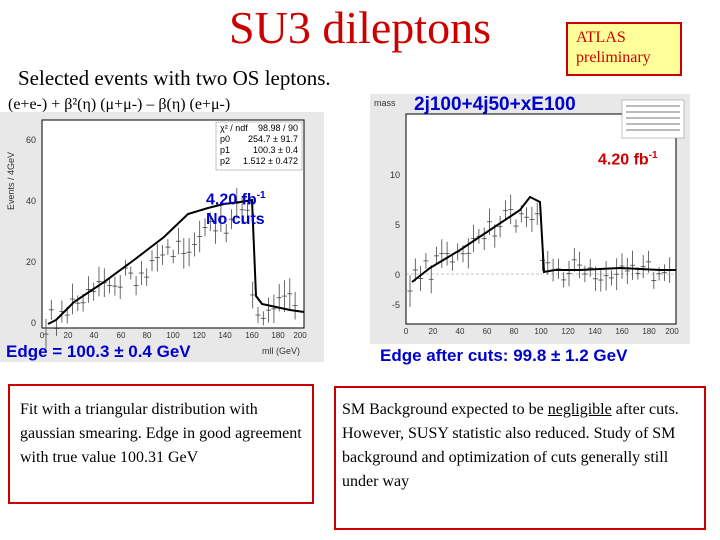 The width and height of the screenshot is (720, 540). What do you see at coordinates (653, 155) in the screenshot?
I see `right-lumi-exponent: -1` at bounding box center [653, 155].